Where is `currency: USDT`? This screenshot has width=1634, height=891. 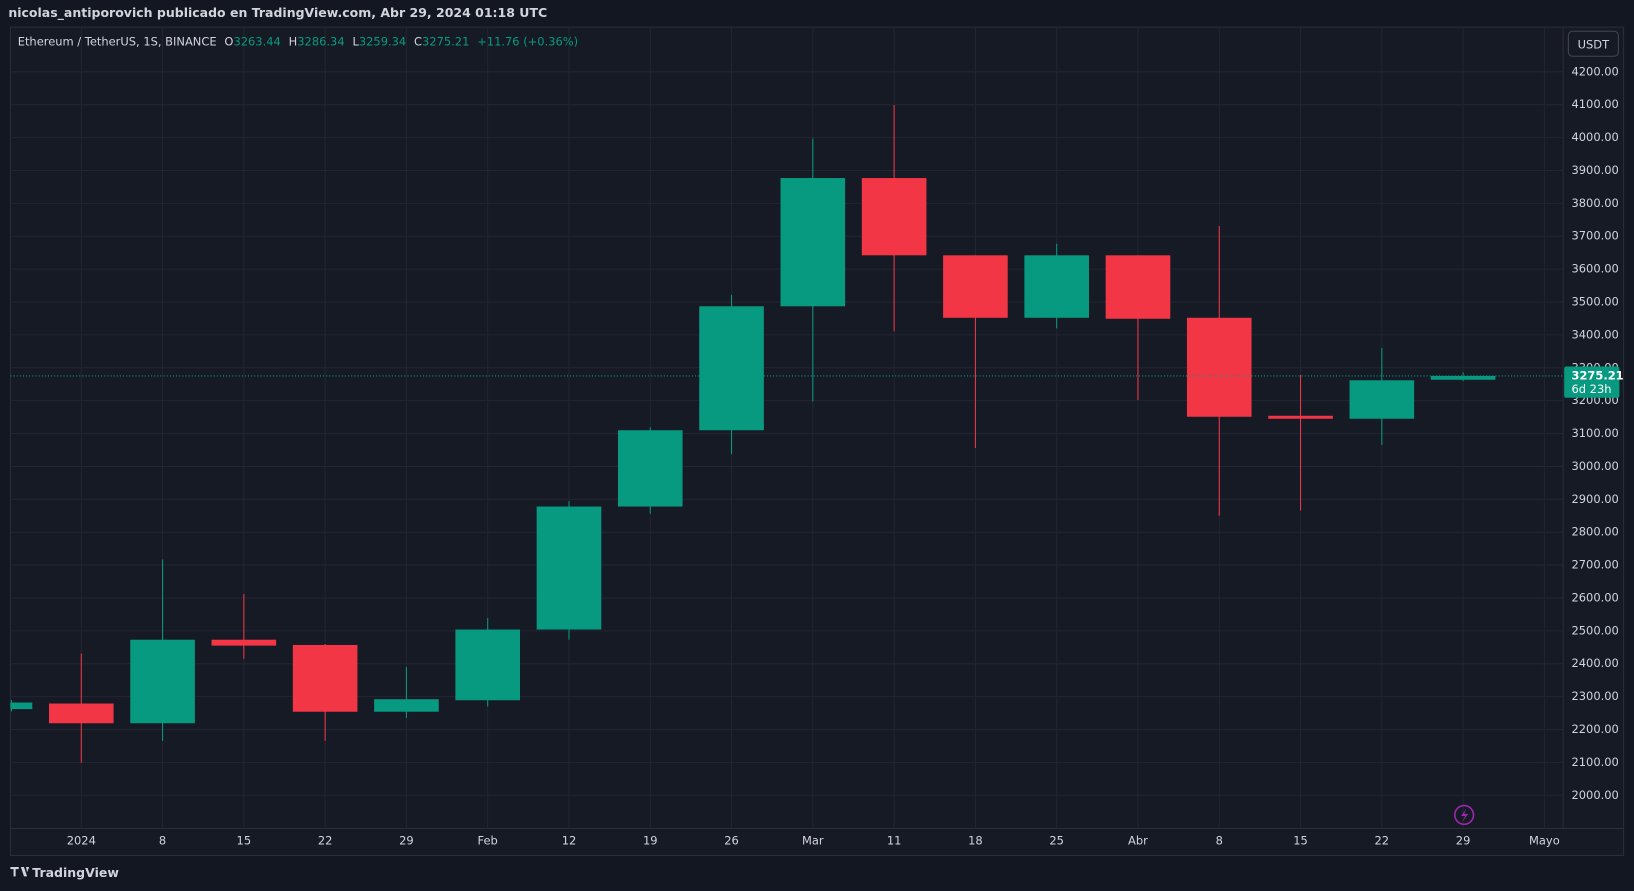
currency: USDT is located at coordinates (1594, 44).